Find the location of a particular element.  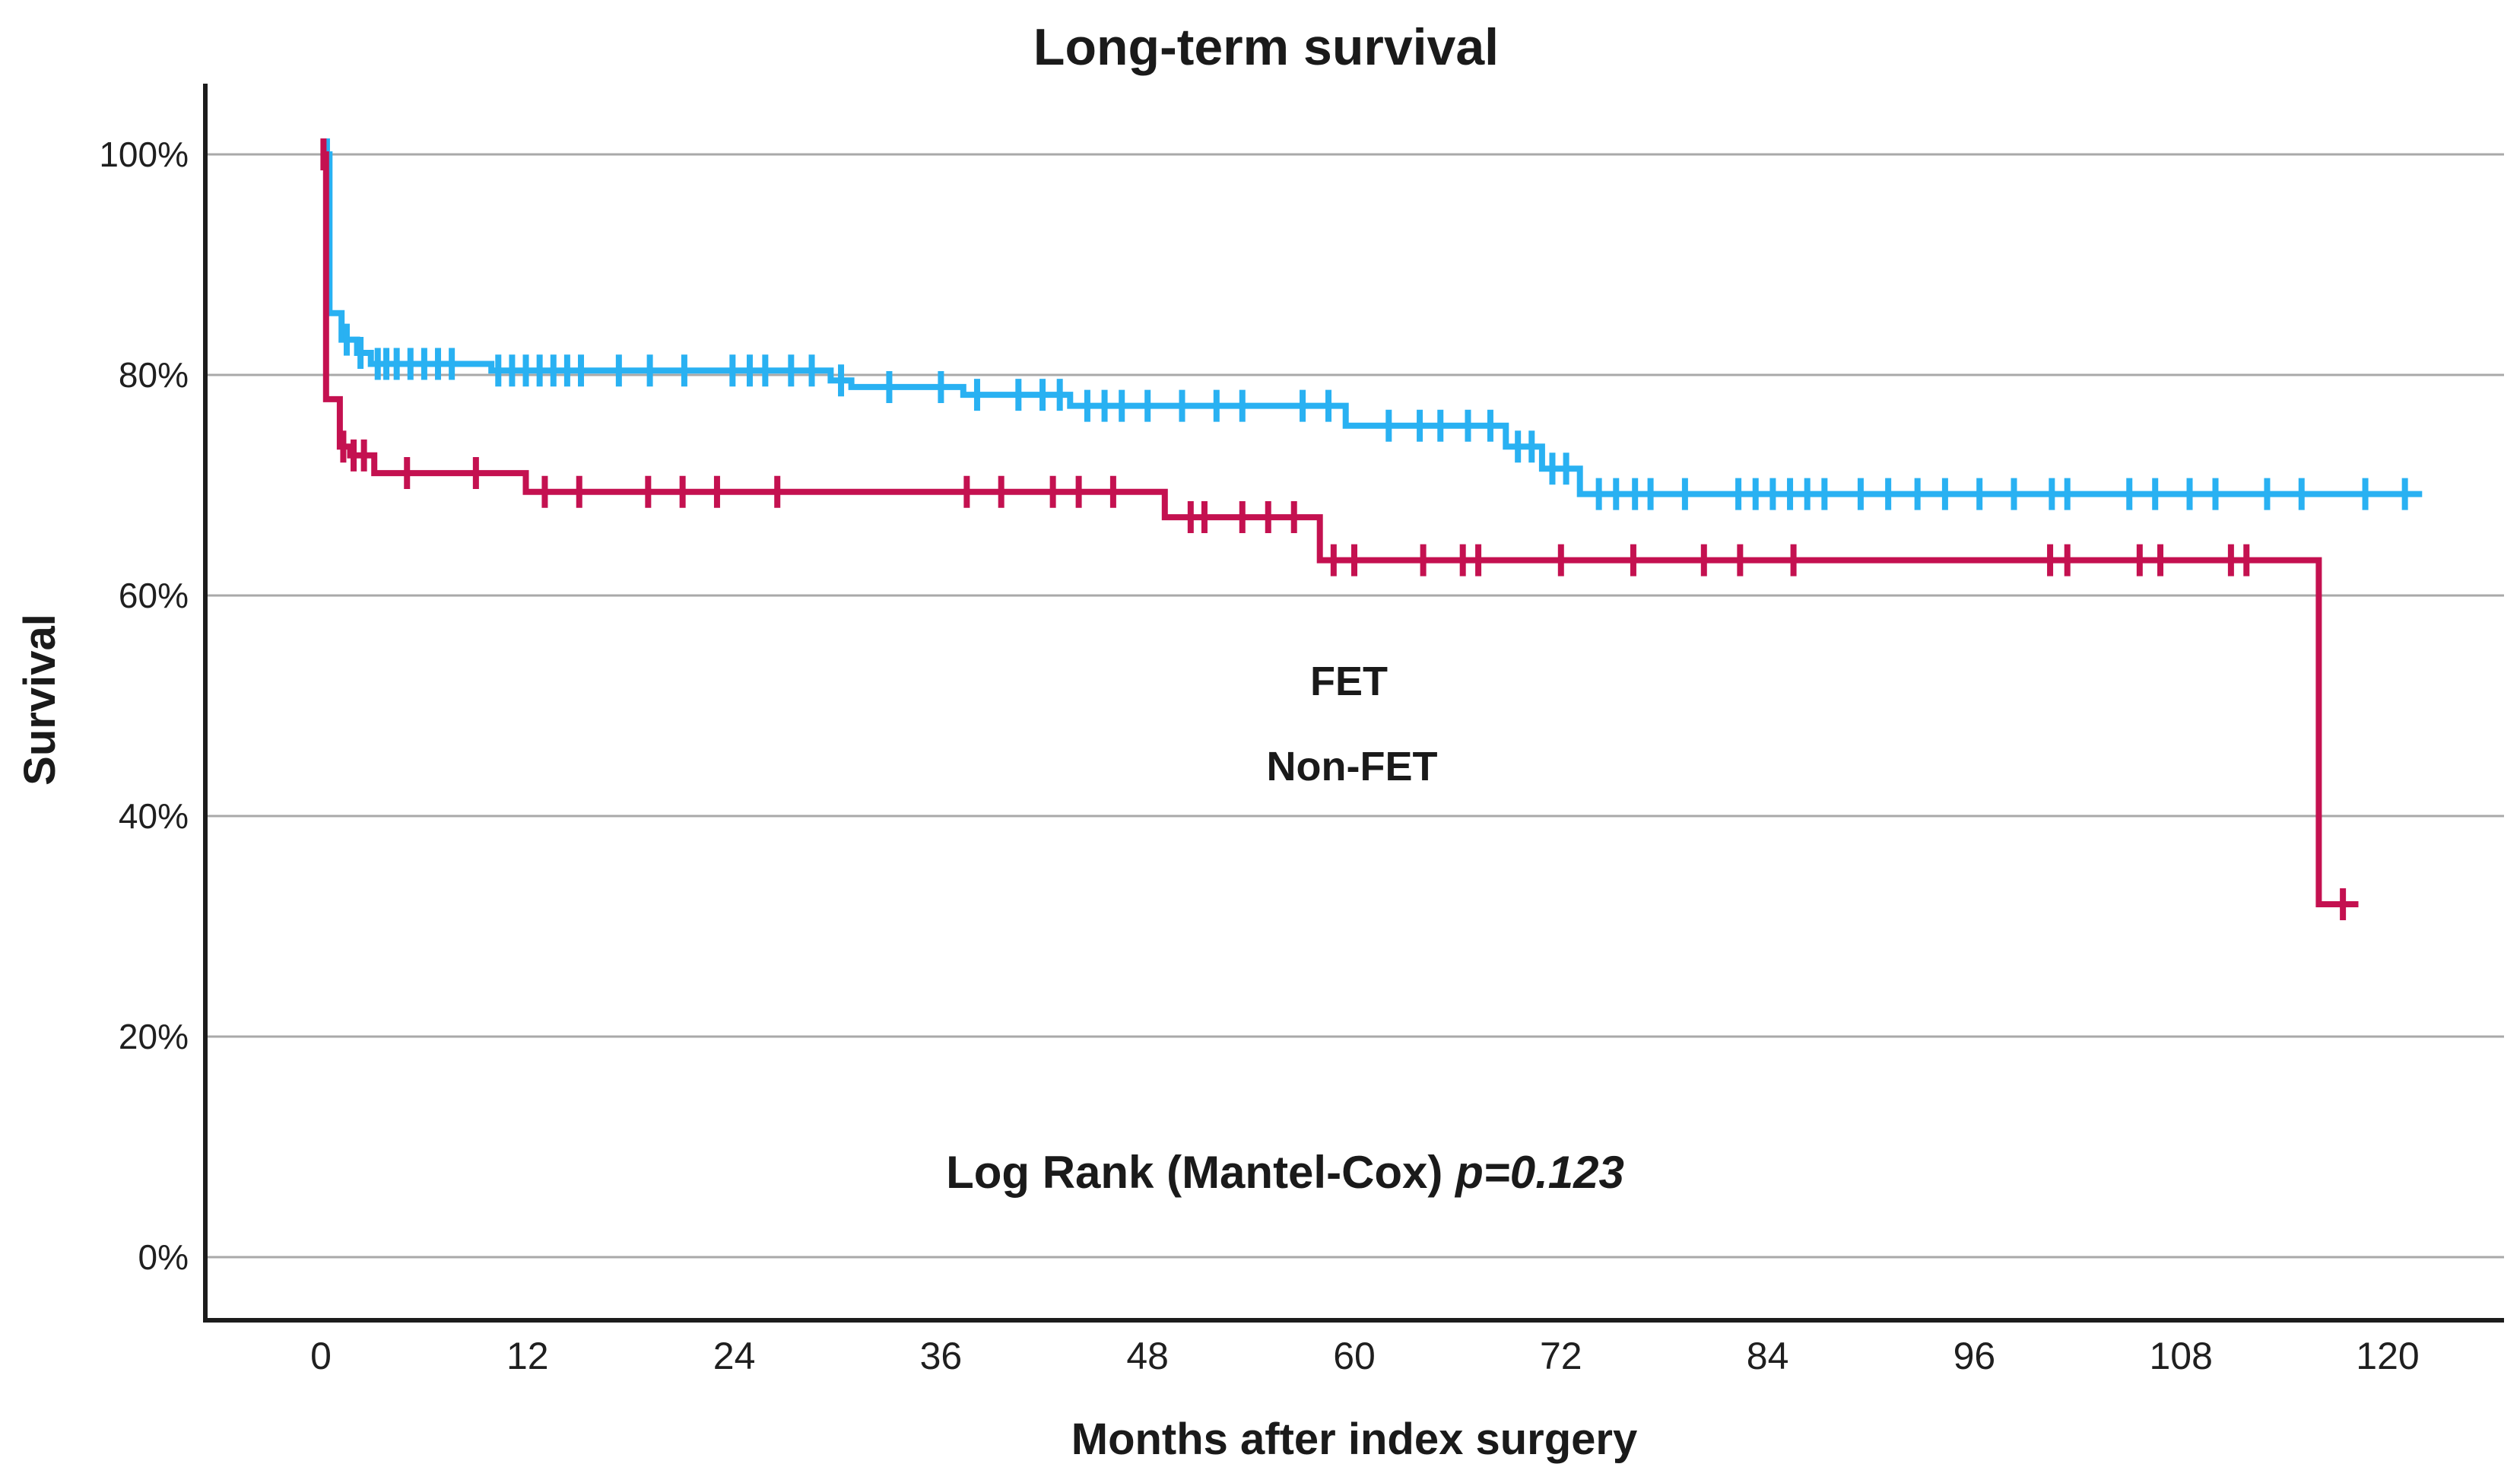

x-tick-label-48: 48 is located at coordinates (1147, 1356).